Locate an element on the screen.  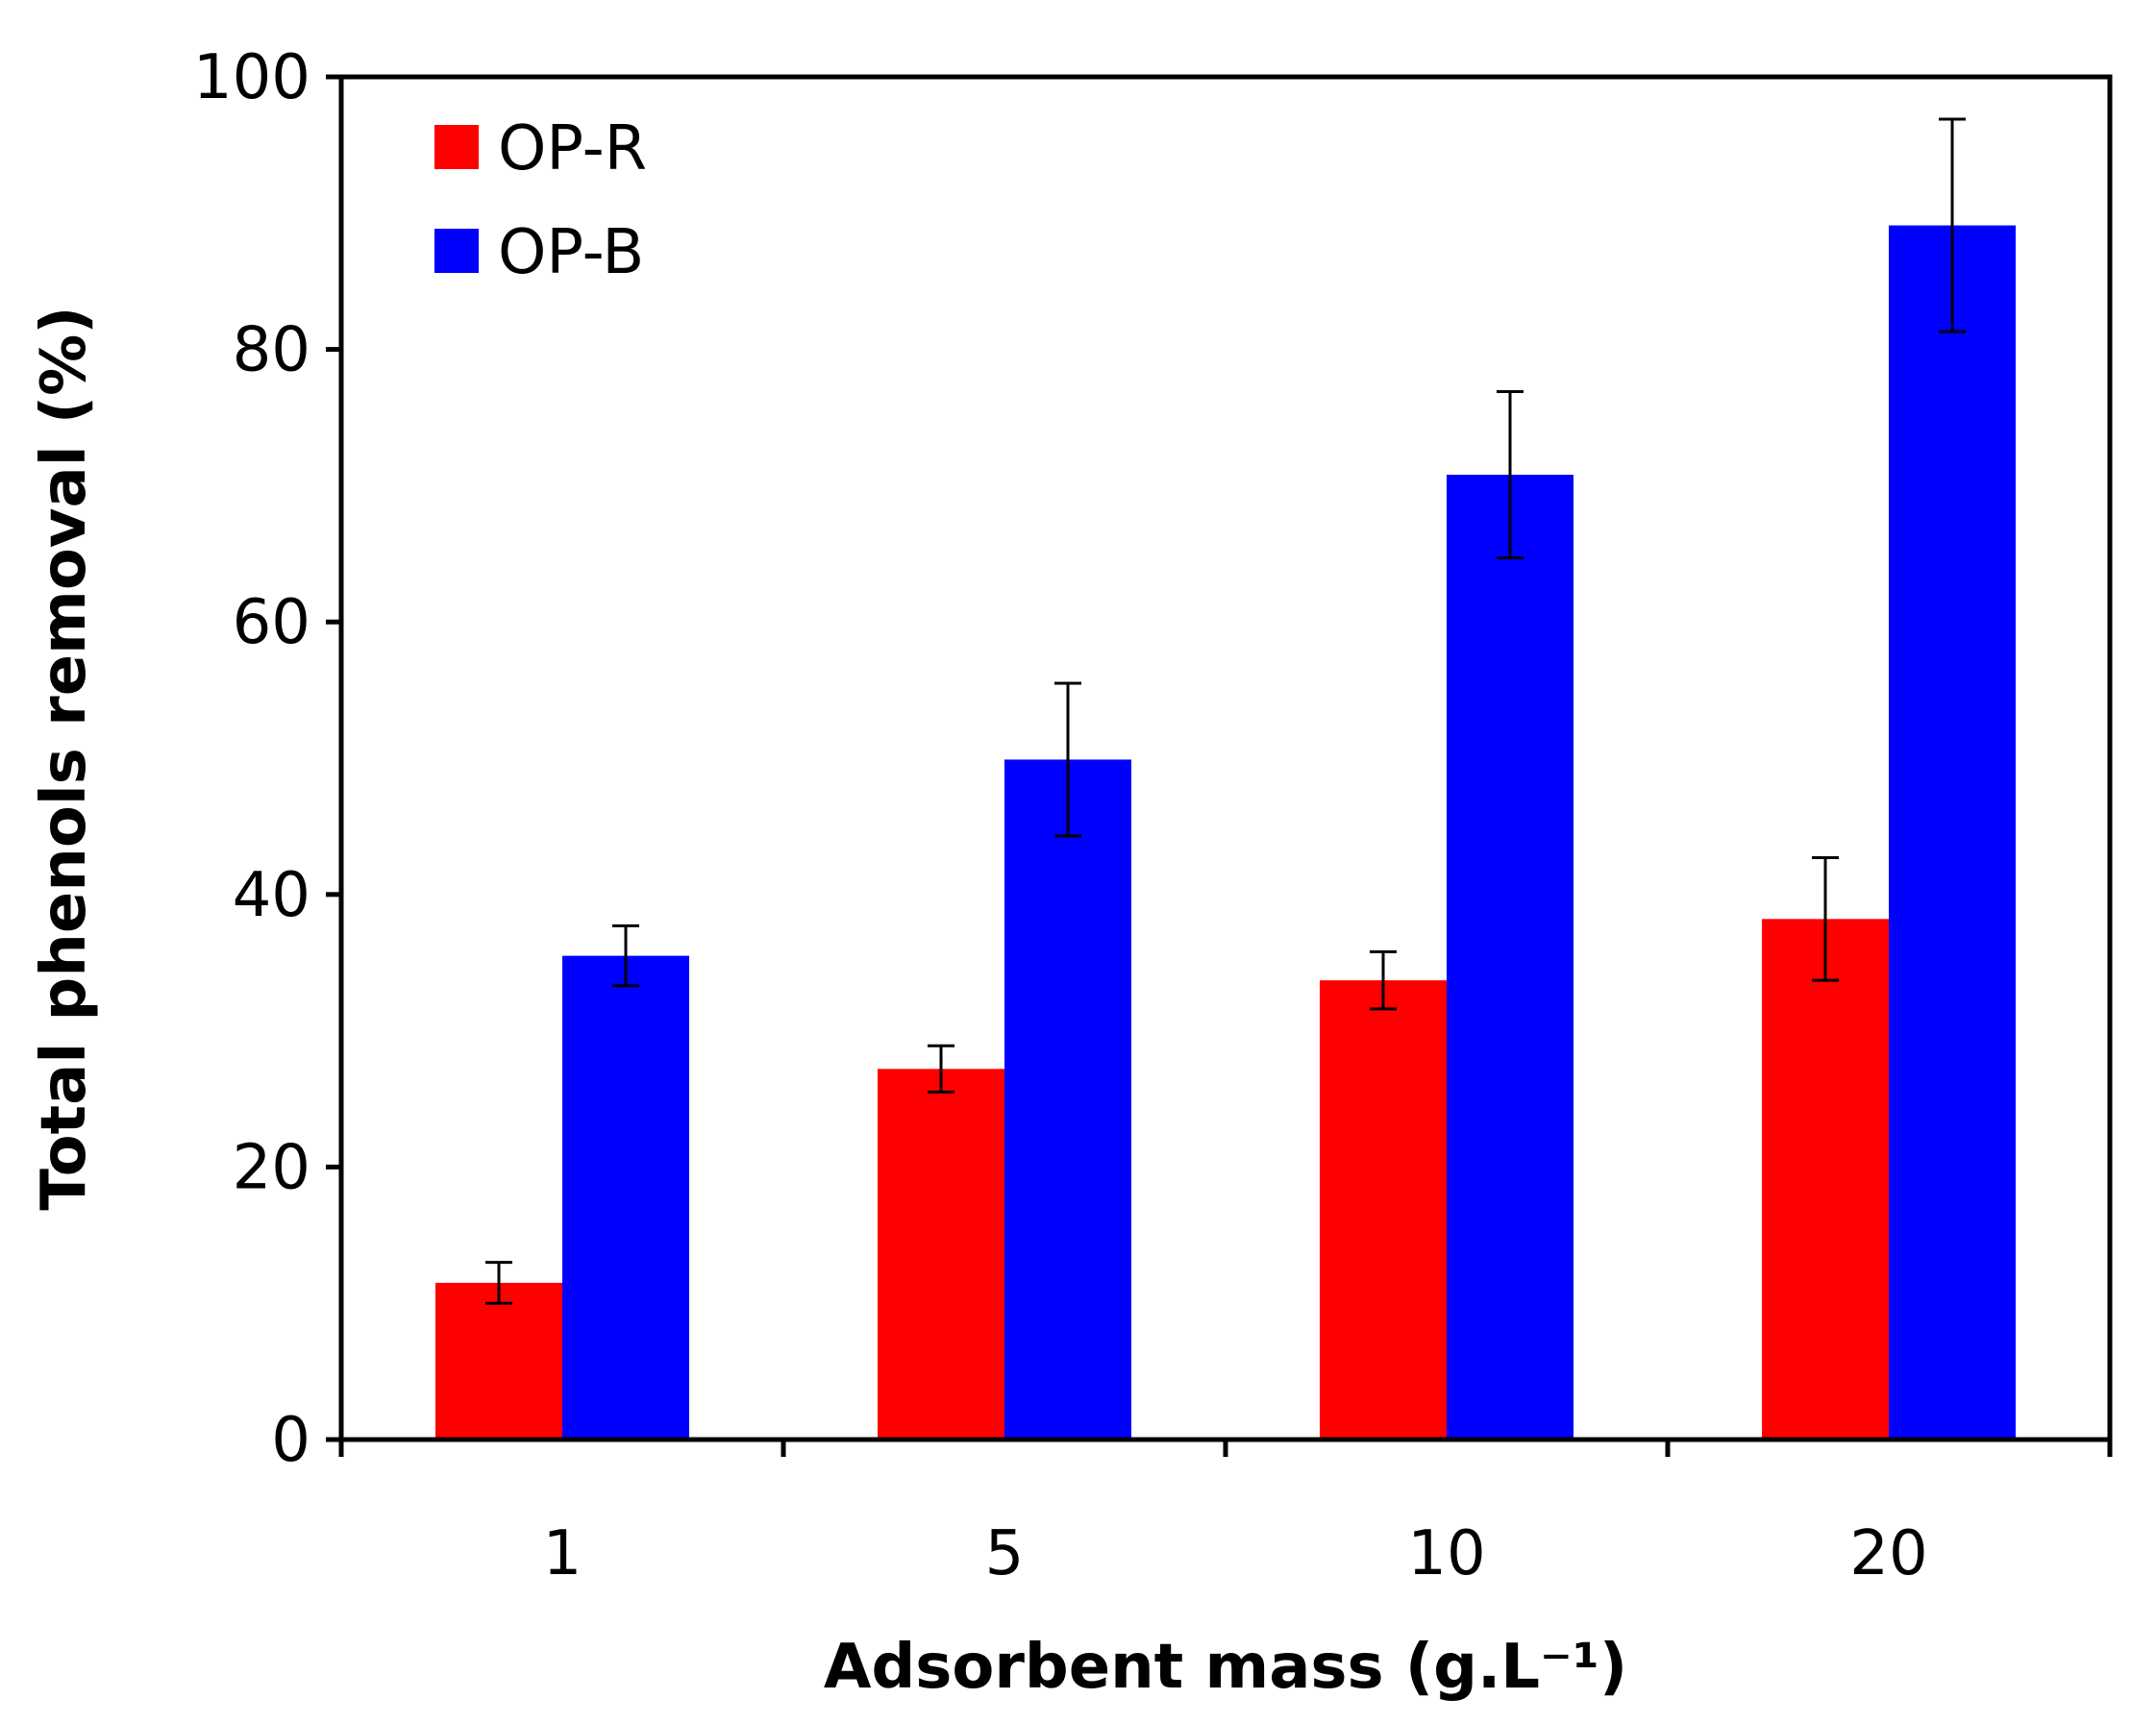
legend-item-op-b: OP-B is located at coordinates (539, 252).